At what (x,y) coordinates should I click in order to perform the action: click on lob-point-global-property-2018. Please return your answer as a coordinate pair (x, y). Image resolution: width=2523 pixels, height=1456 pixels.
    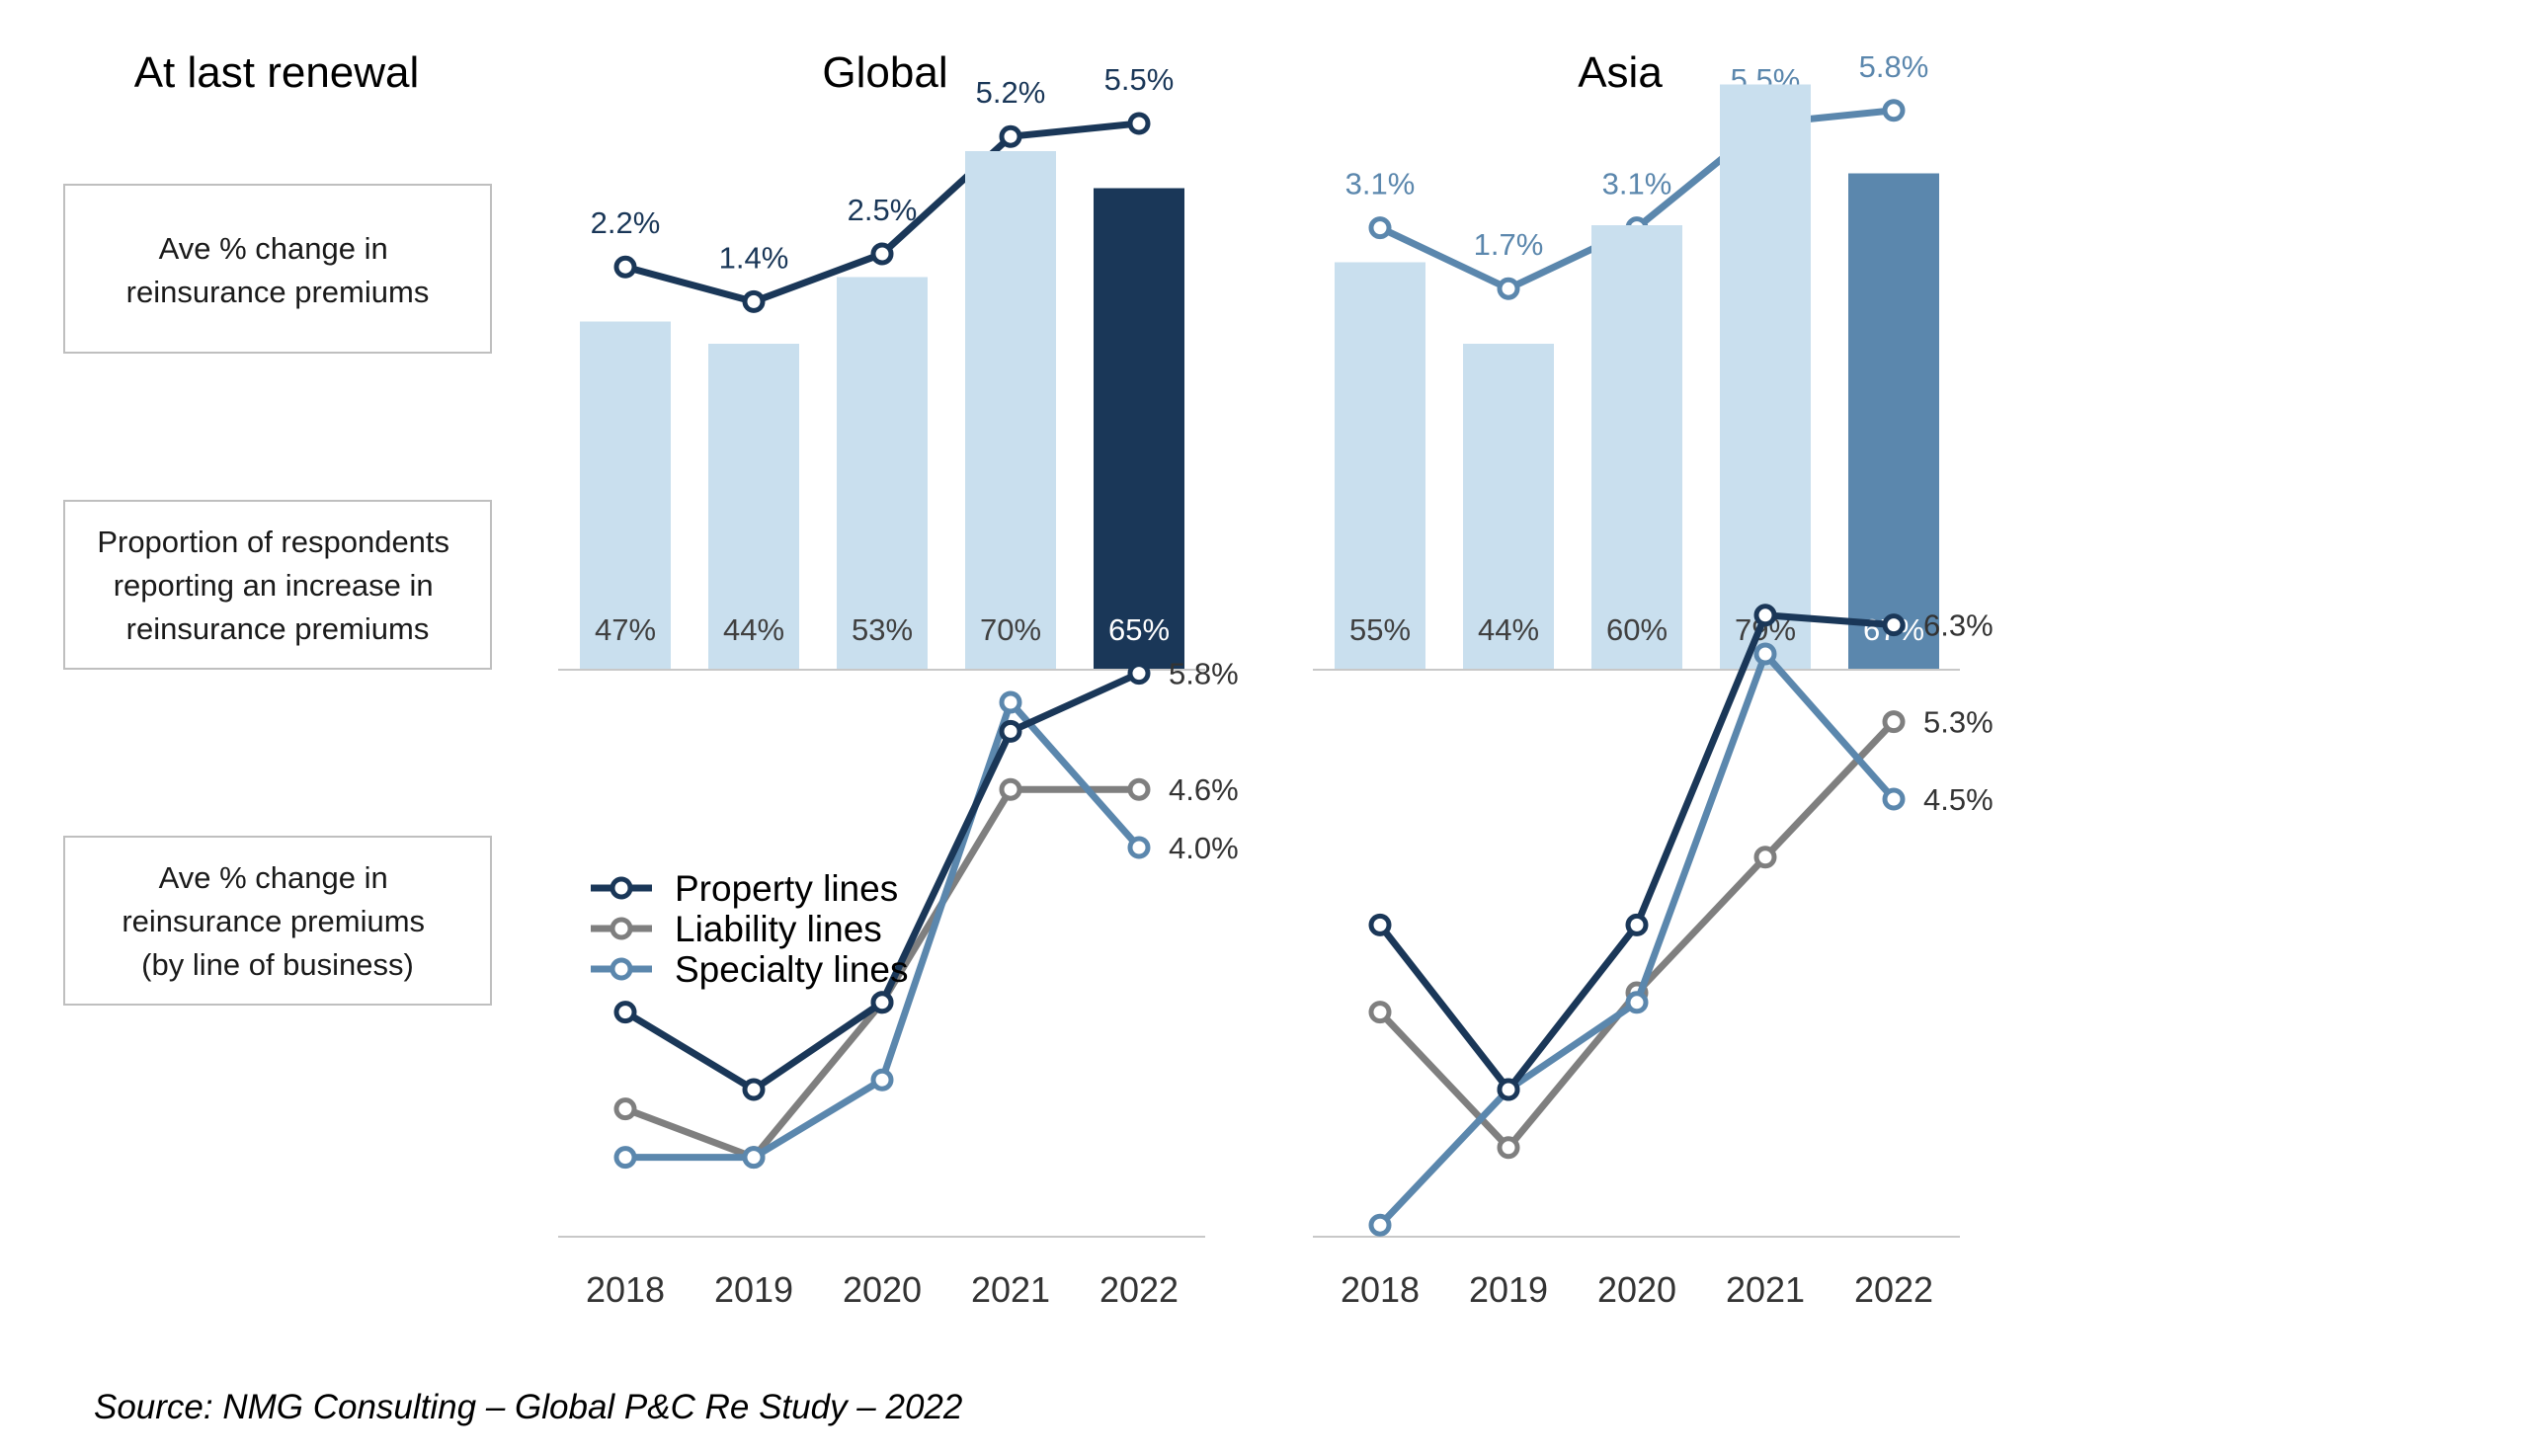
    Looking at the image, I should click on (625, 1012).